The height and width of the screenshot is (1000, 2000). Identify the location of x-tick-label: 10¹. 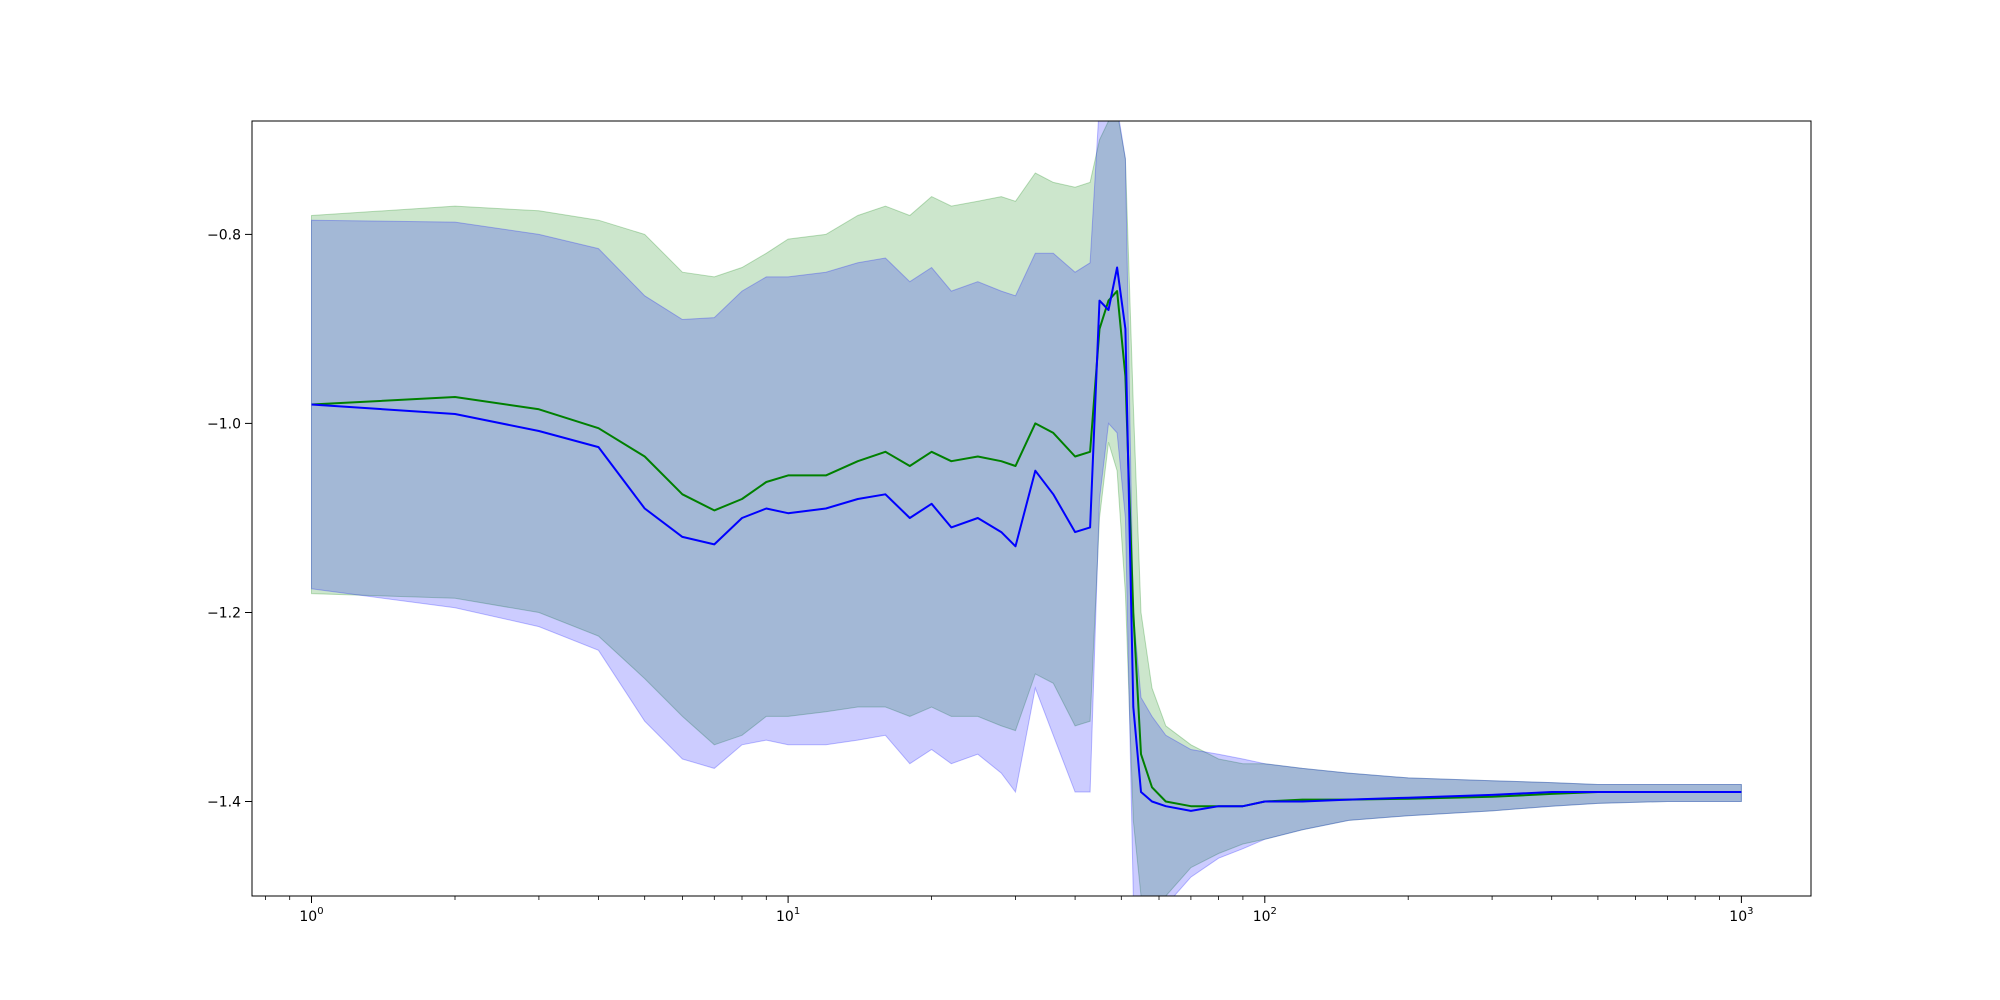
(788, 915).